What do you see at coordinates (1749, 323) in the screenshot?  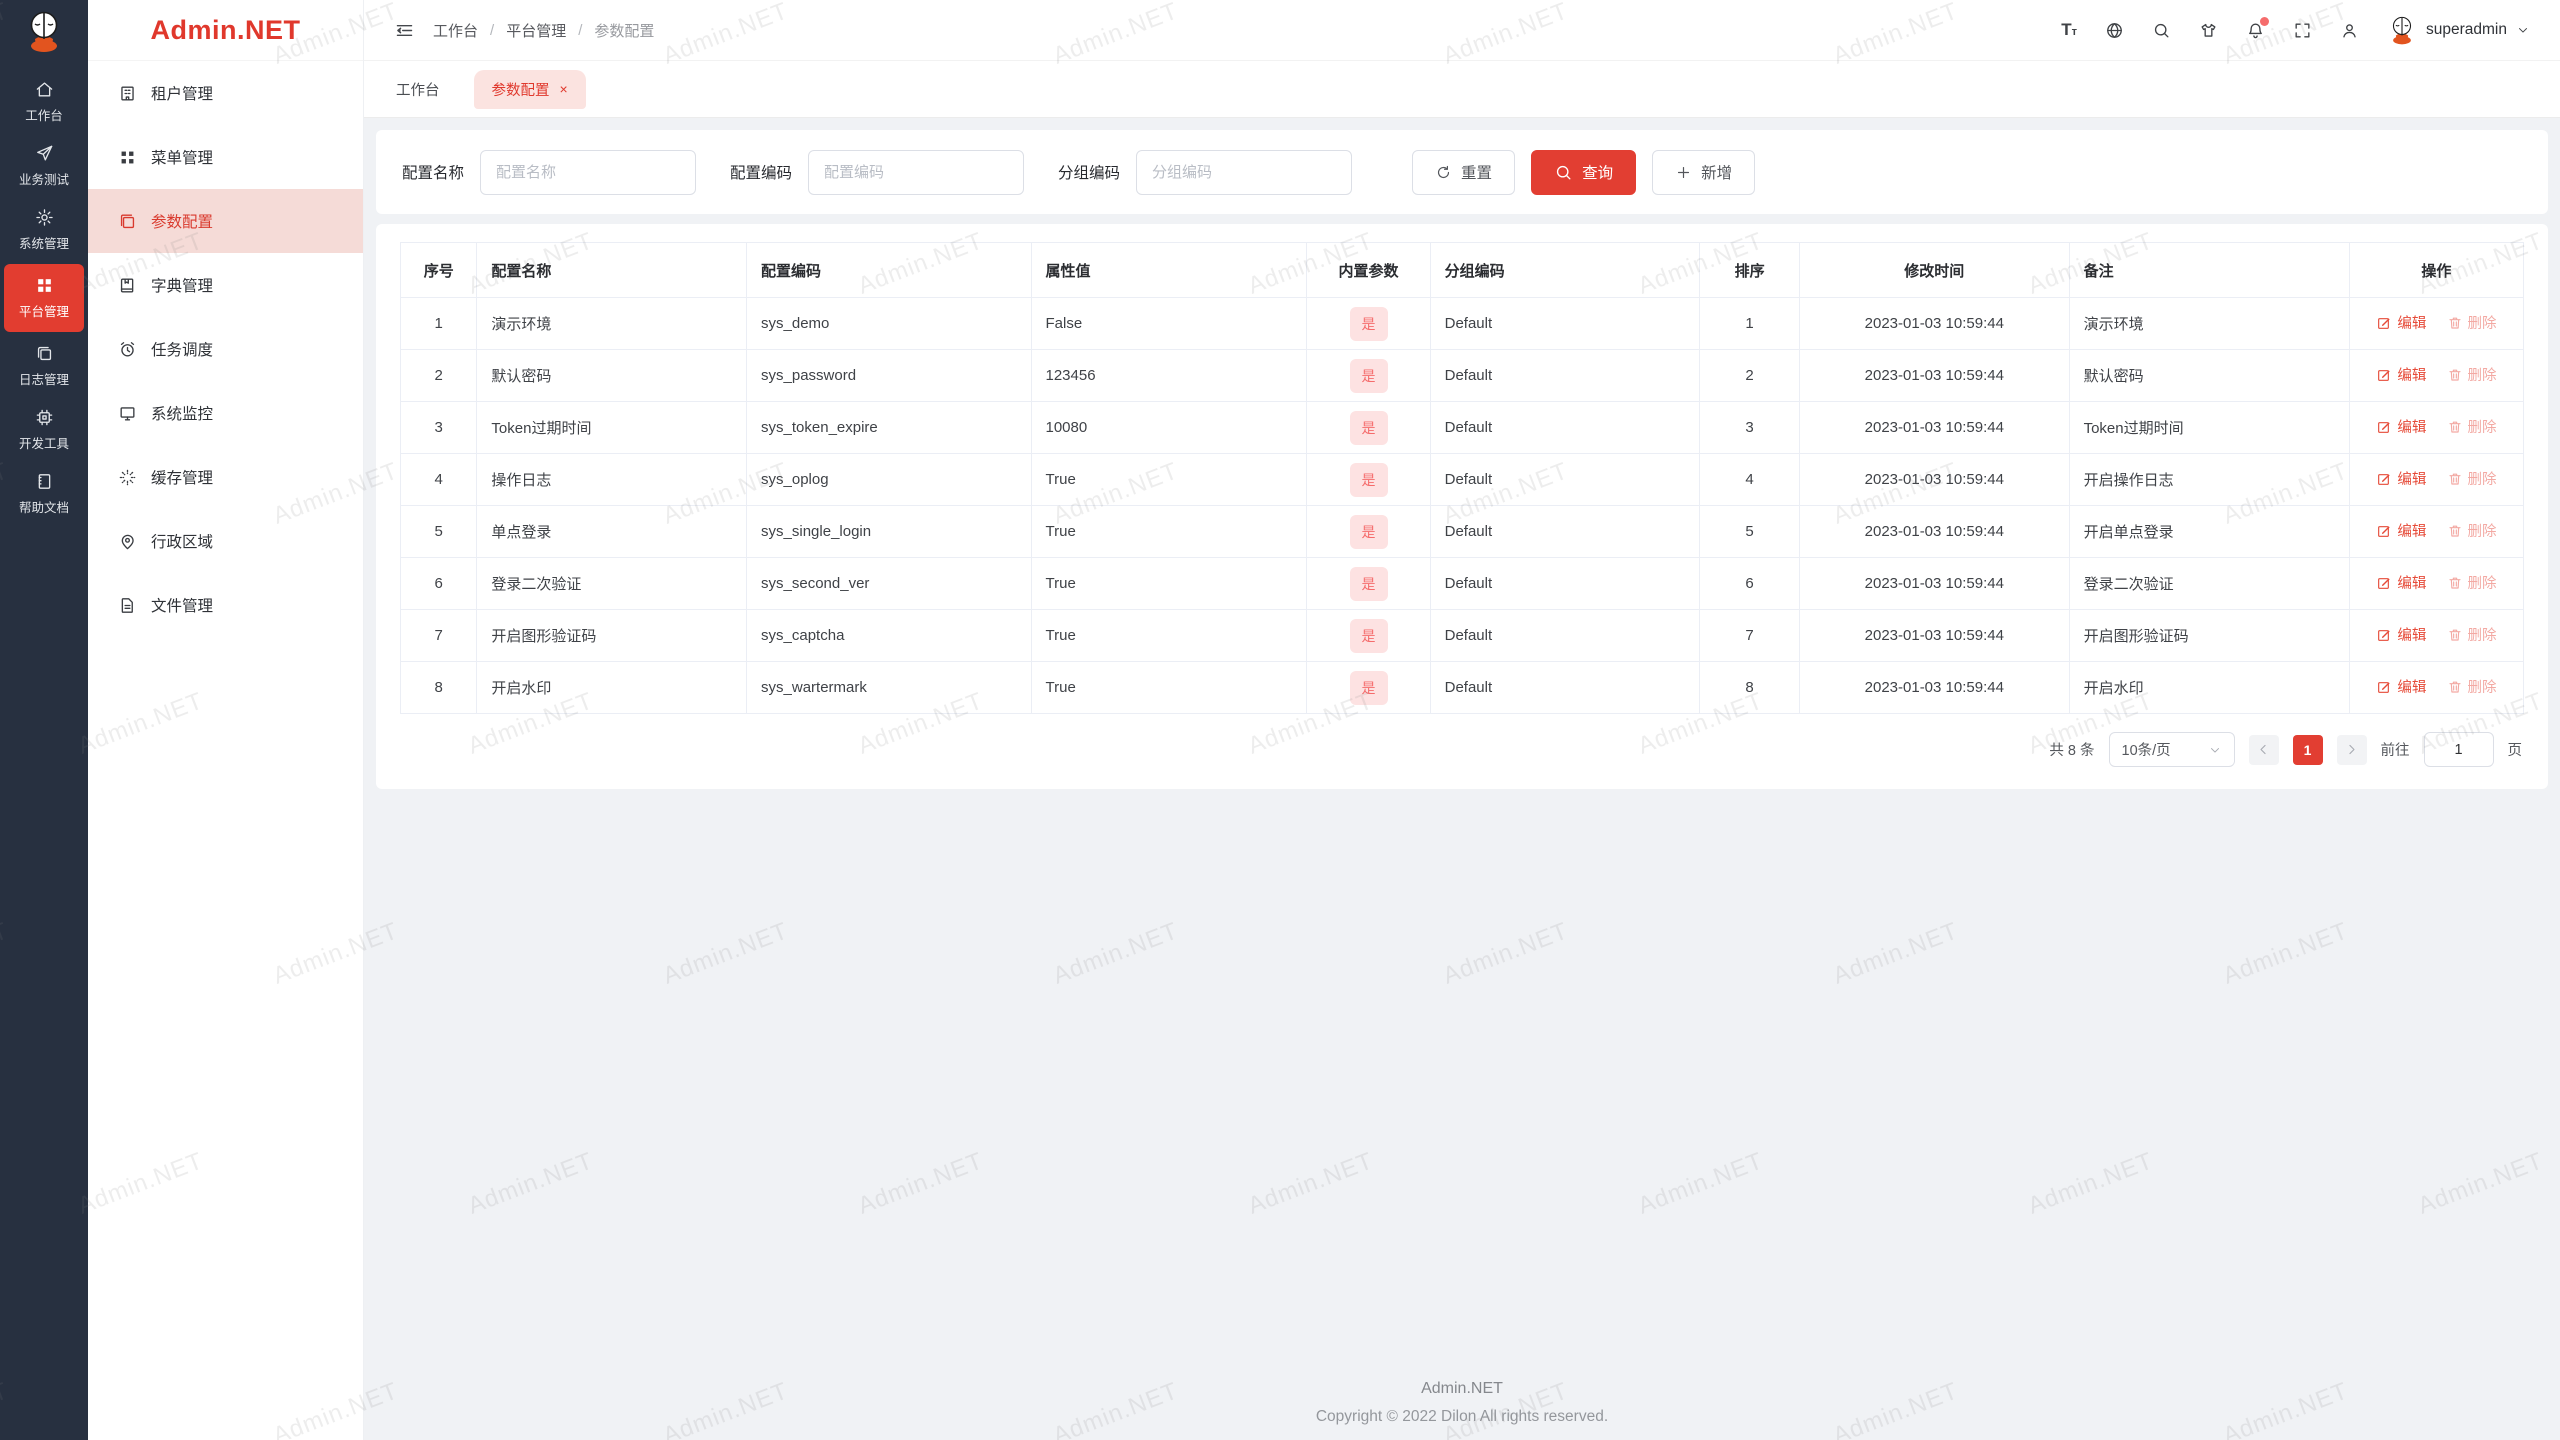 I see `cell-order: 1` at bounding box center [1749, 323].